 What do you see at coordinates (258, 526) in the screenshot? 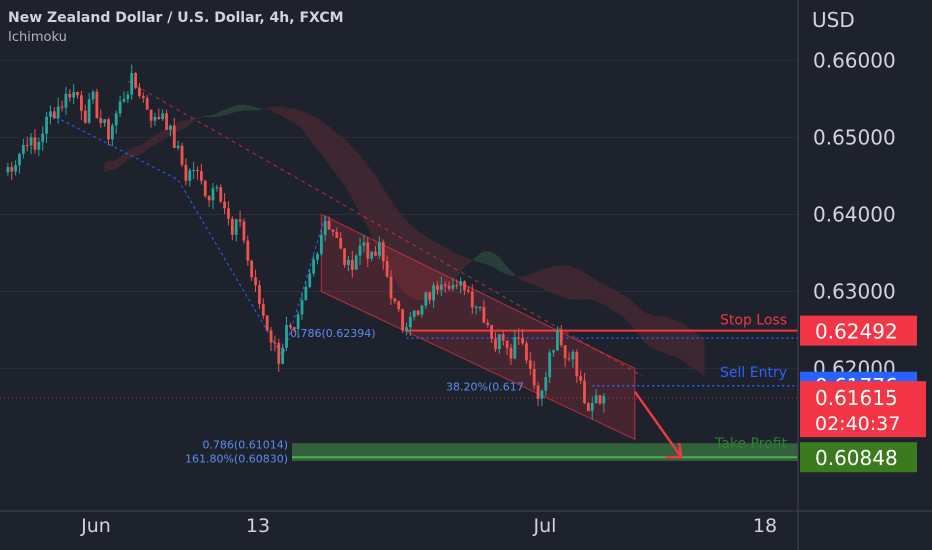
I see `x-tick-label-1: 13` at bounding box center [258, 526].